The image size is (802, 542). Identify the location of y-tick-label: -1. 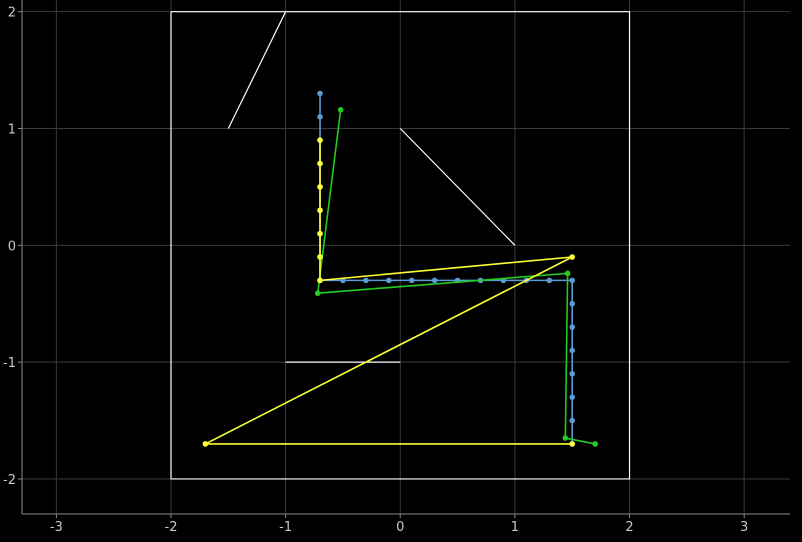
(9, 363).